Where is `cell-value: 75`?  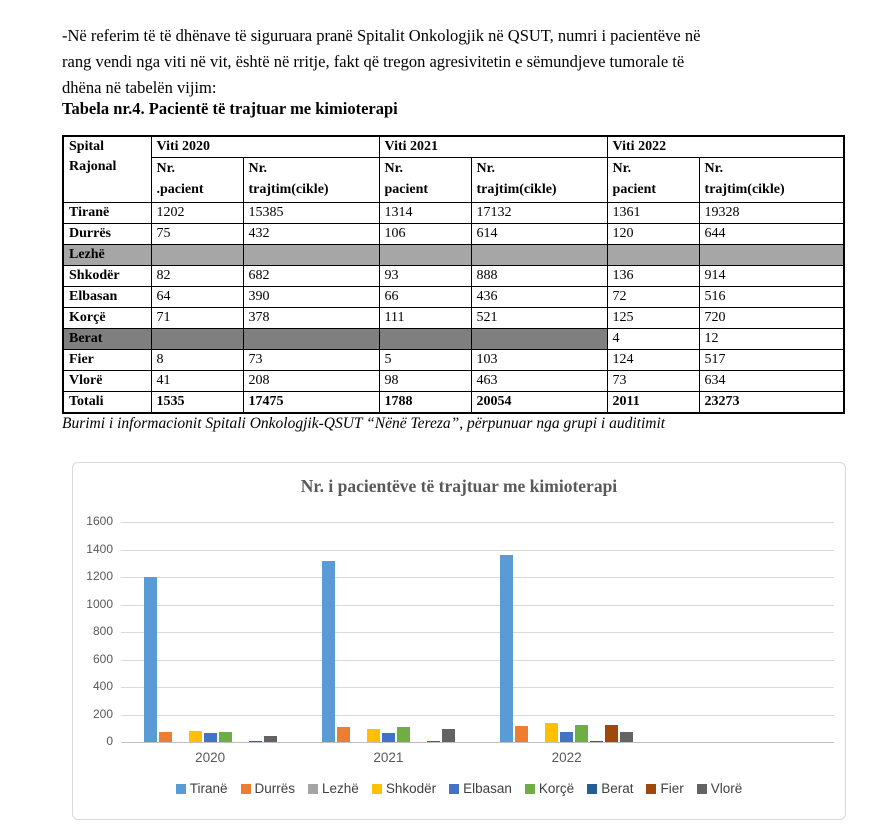
cell-value: 75 is located at coordinates (197, 234).